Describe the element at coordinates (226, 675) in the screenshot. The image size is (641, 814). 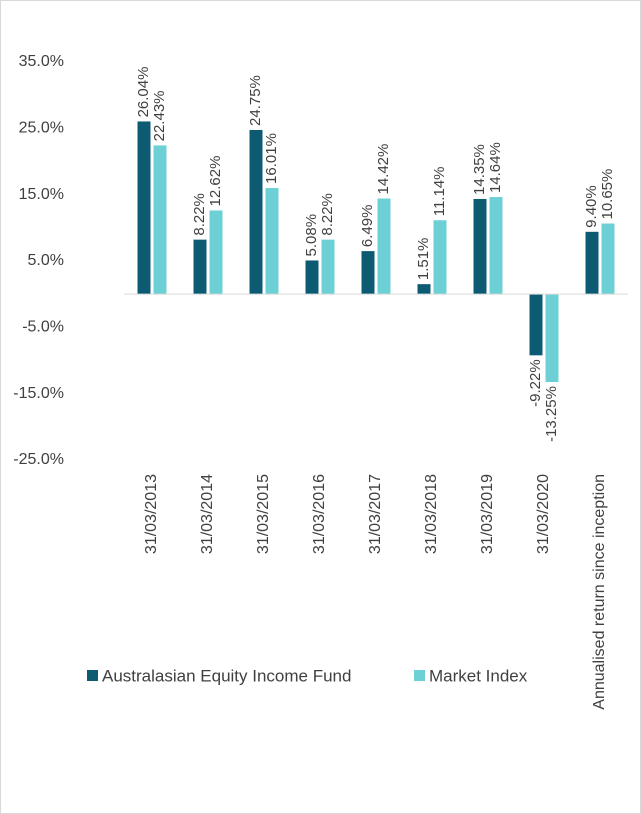
I see `legend-label: Australasian Equity Income Fund` at that location.